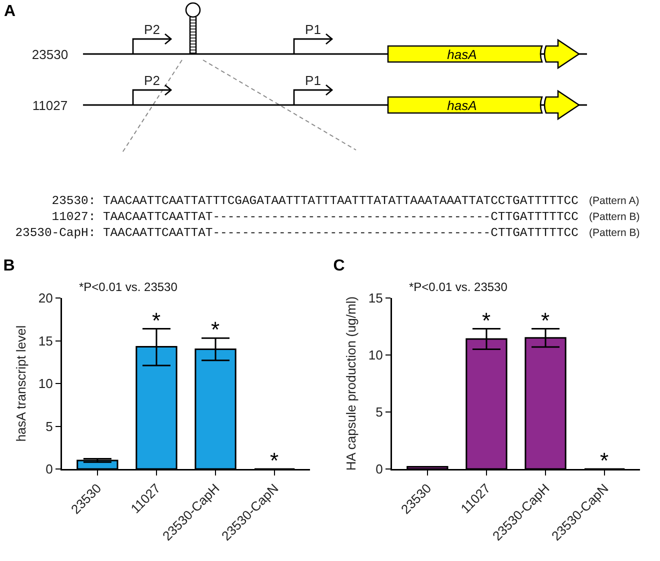 The width and height of the screenshot is (660, 561). I want to click on text: 11027: TAACAATTCAATTAT--------------------------------------CTTGATTTTTCC, so click(315, 217).